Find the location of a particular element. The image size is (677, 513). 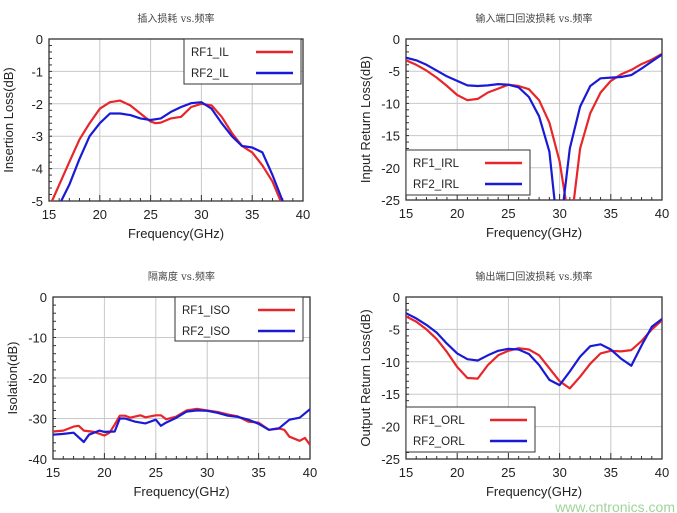

series-line-rf2-orl is located at coordinates (534, 349).